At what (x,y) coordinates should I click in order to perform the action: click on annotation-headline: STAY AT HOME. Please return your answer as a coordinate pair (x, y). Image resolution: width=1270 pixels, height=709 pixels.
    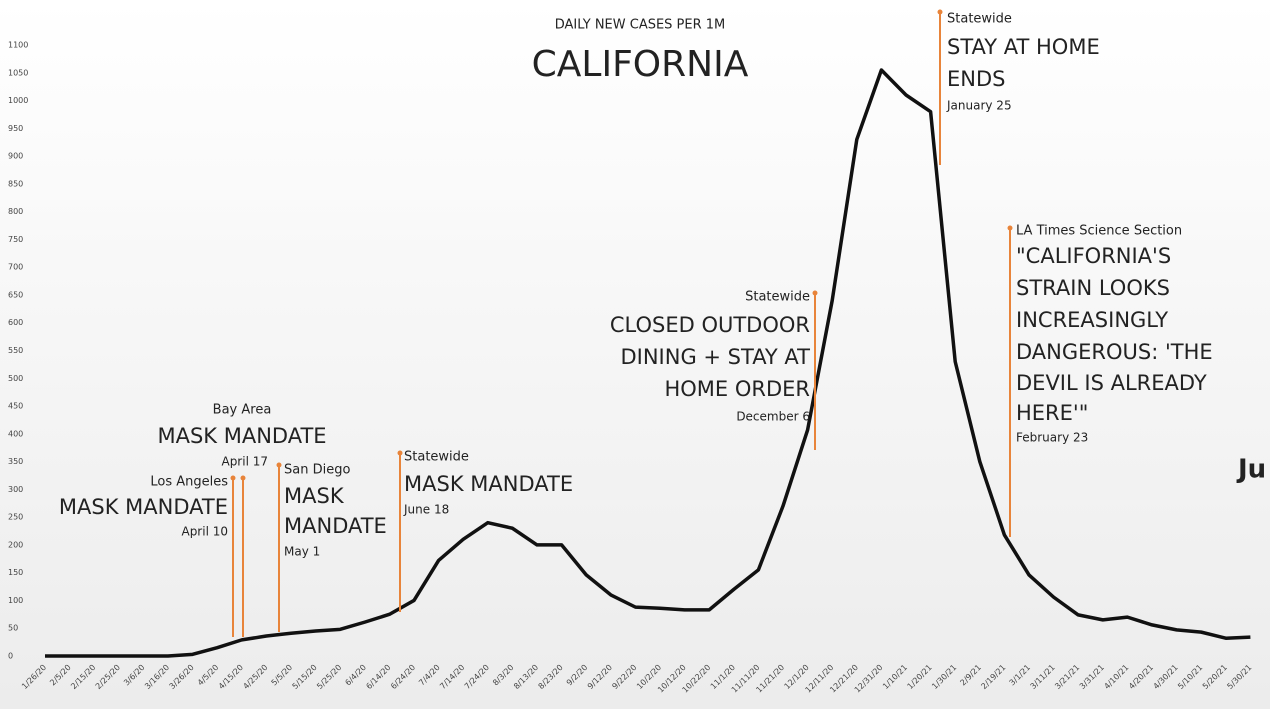
    Looking at the image, I should click on (1023, 47).